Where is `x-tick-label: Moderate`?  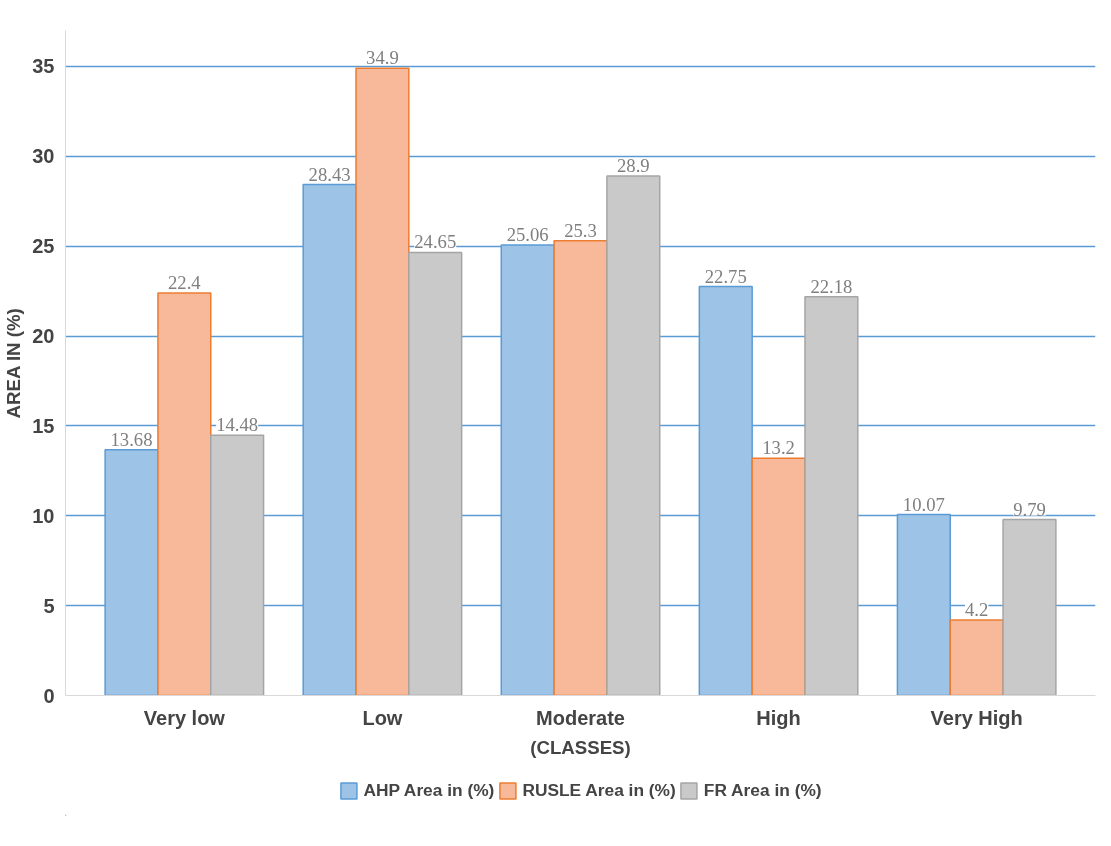 x-tick-label: Moderate is located at coordinates (580, 717).